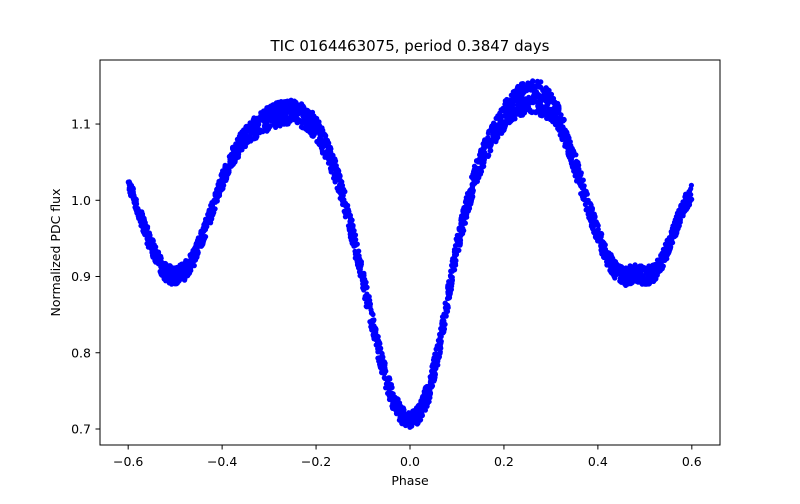  Describe the element at coordinates (410, 461) in the screenshot. I see `x-tick-label: 0.0` at that location.